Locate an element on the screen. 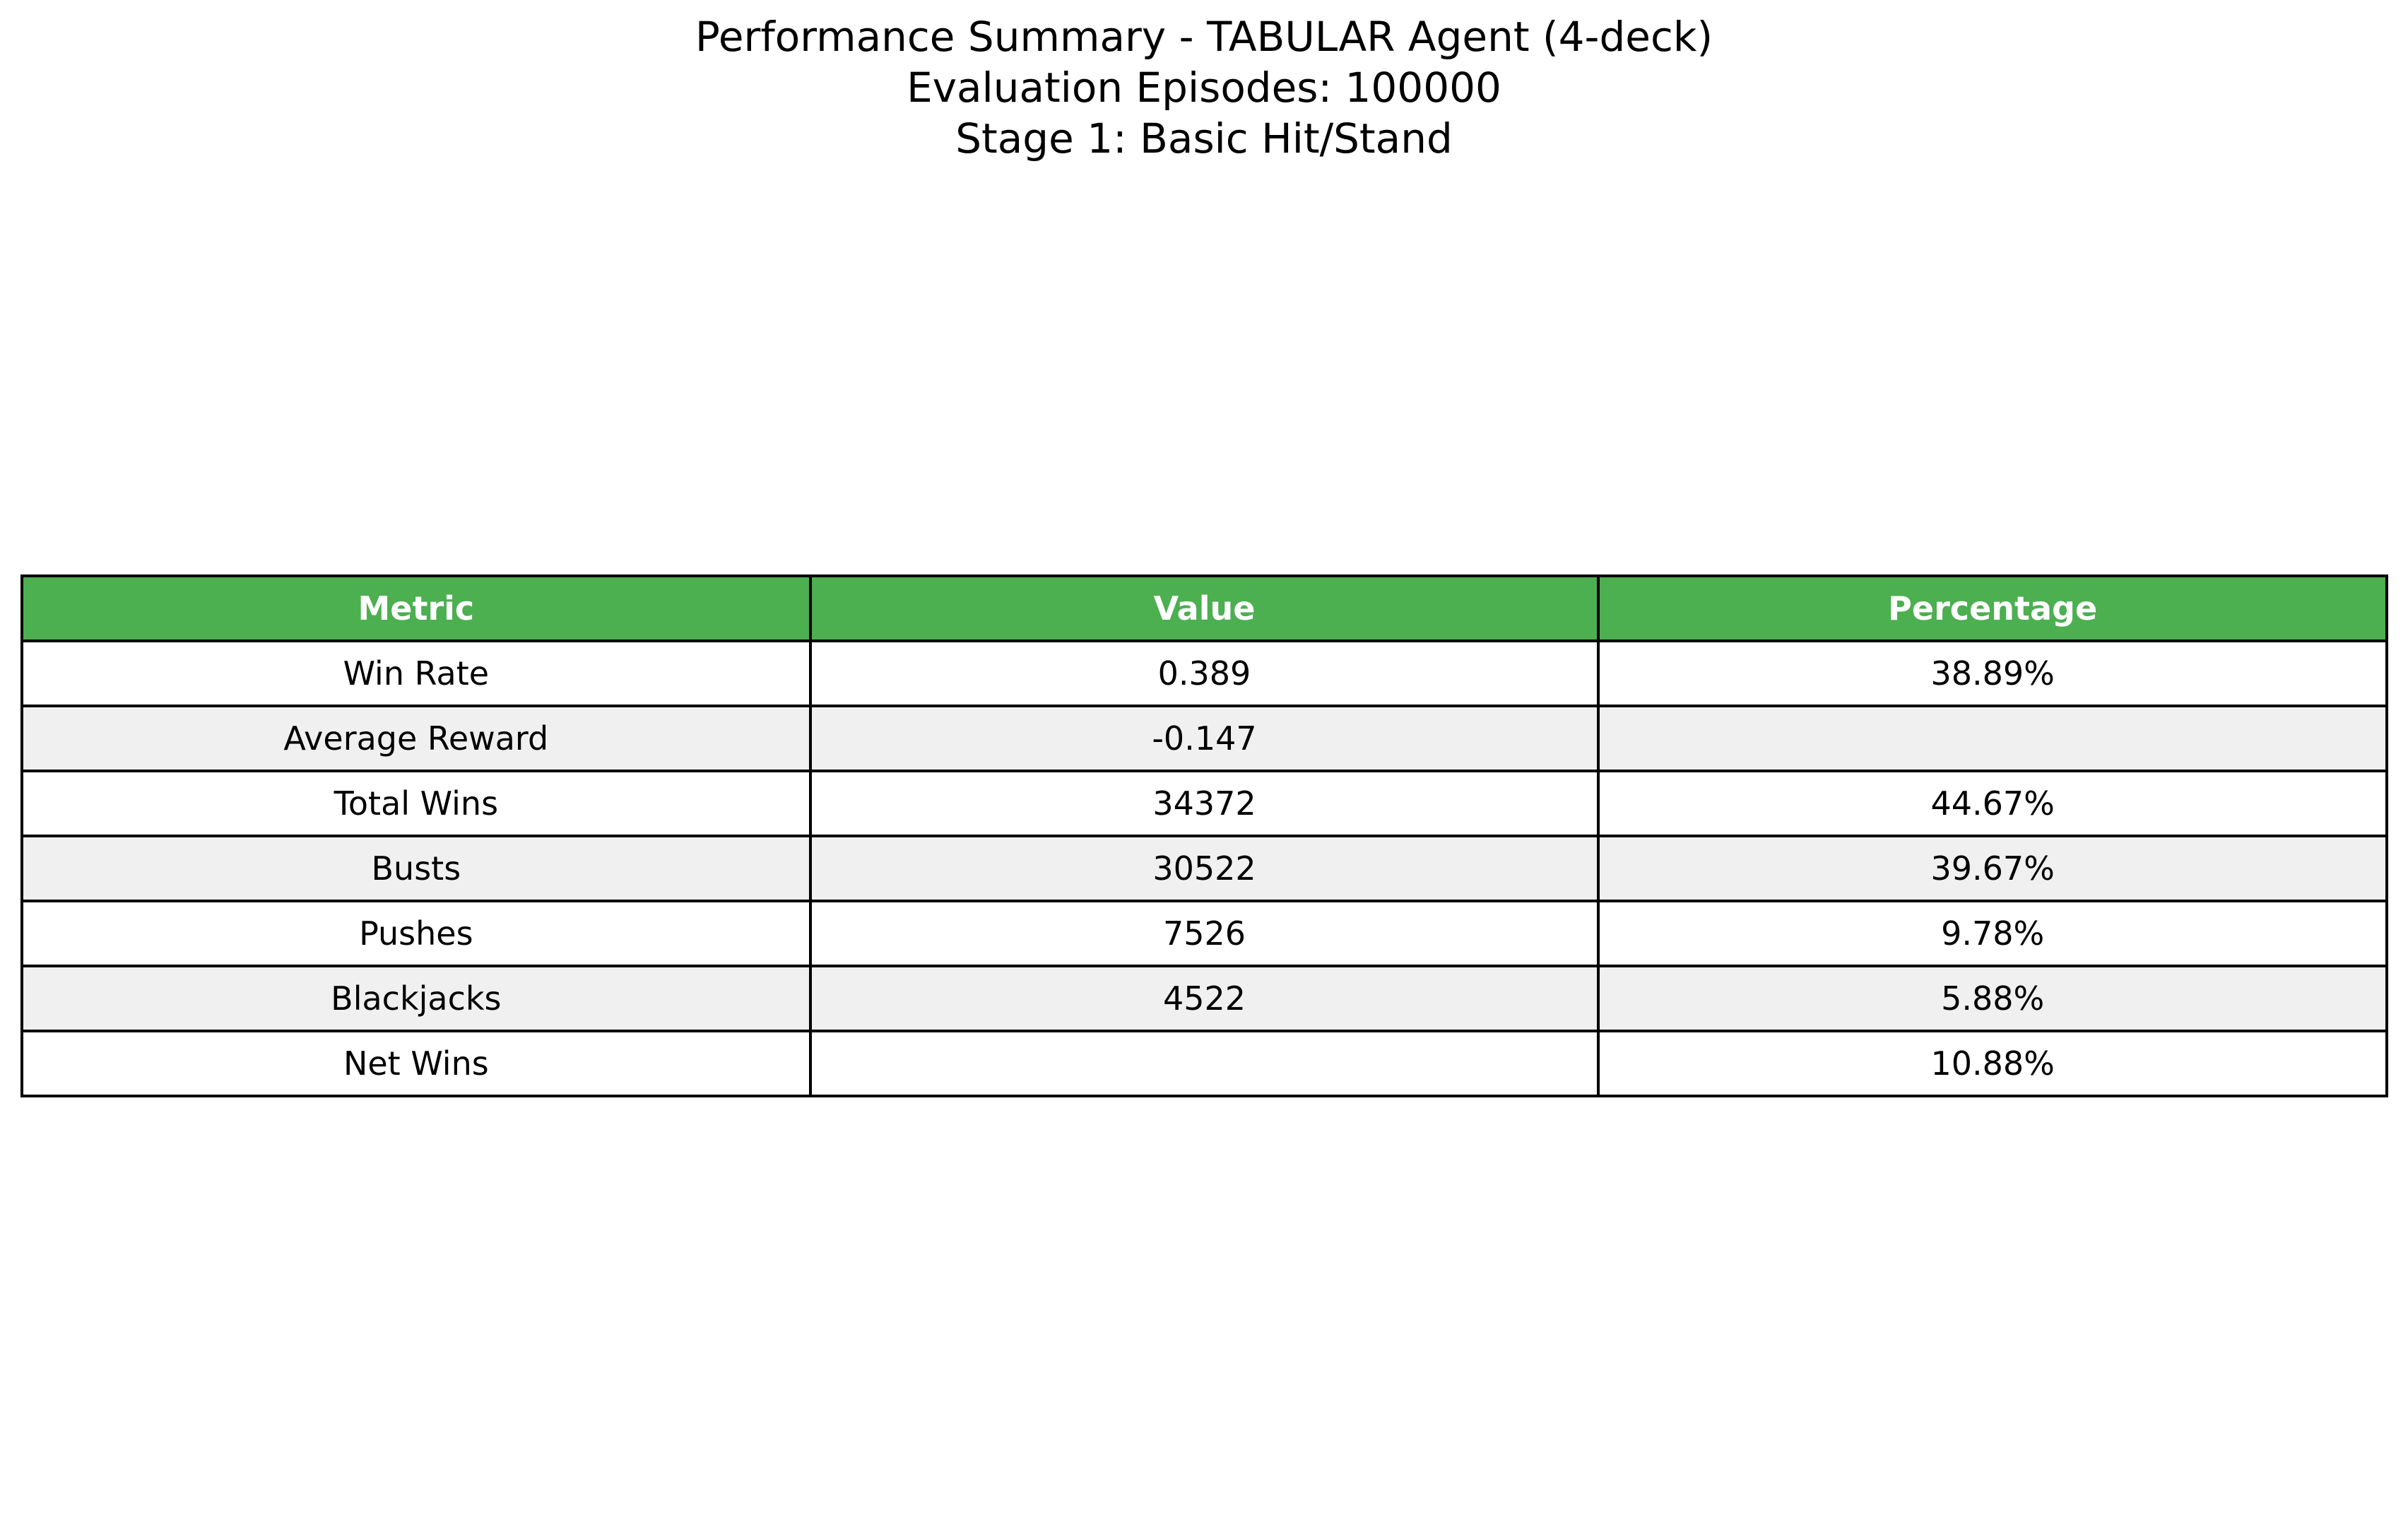 This screenshot has width=2408, height=1532. table-cell-metric: Net Wins is located at coordinates (416, 1063).